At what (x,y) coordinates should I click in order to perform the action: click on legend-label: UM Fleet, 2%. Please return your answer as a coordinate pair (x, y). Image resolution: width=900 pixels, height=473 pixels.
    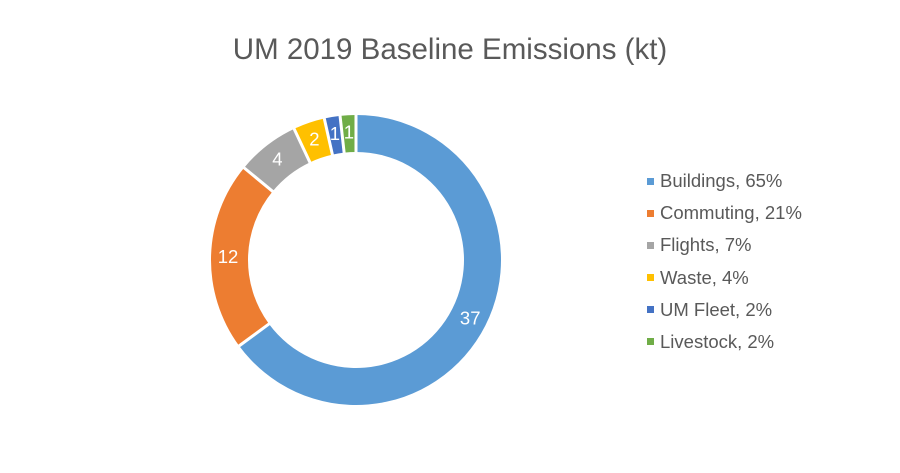
    Looking at the image, I should click on (716, 309).